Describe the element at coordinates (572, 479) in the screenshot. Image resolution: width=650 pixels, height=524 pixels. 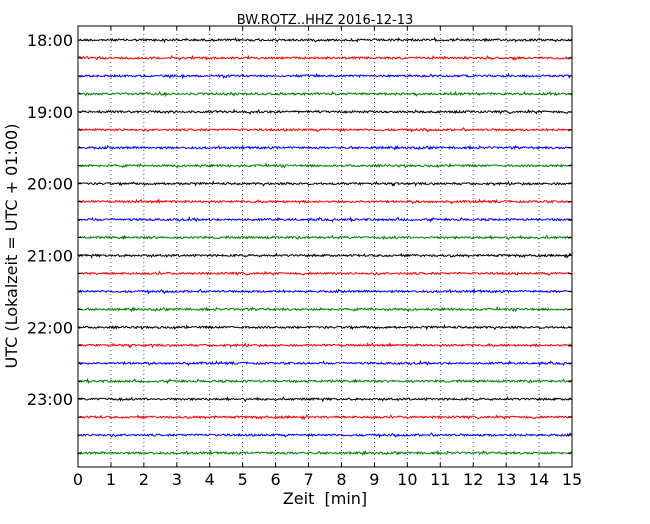
I see `x-tick-label: 15` at that location.